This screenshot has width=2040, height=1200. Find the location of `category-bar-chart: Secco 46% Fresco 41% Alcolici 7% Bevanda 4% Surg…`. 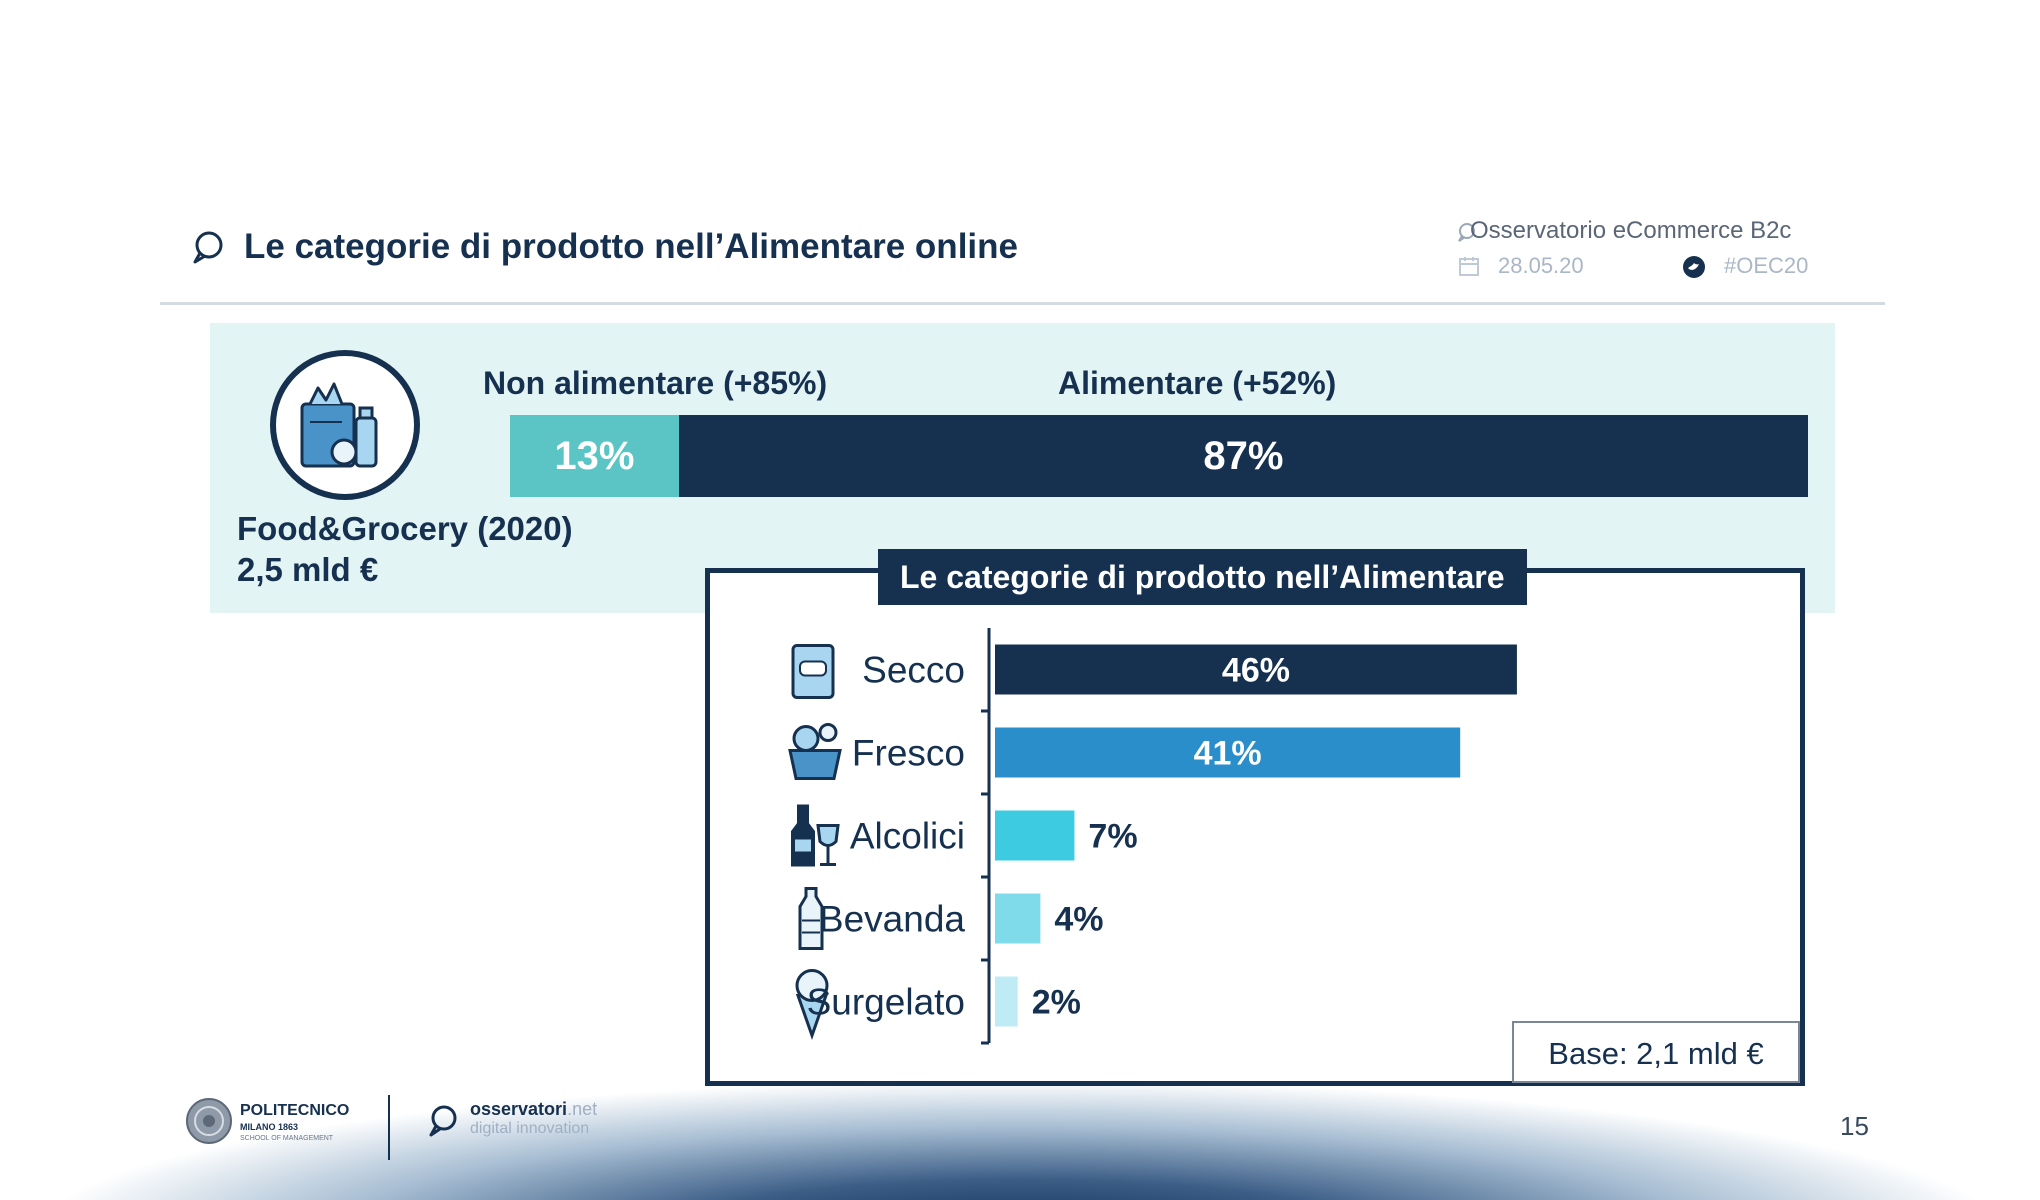

category-bar-chart: Secco 46% Fresco 41% Alcolici 7% Bevanda 4% Surg… is located at coordinates (1152, 836).